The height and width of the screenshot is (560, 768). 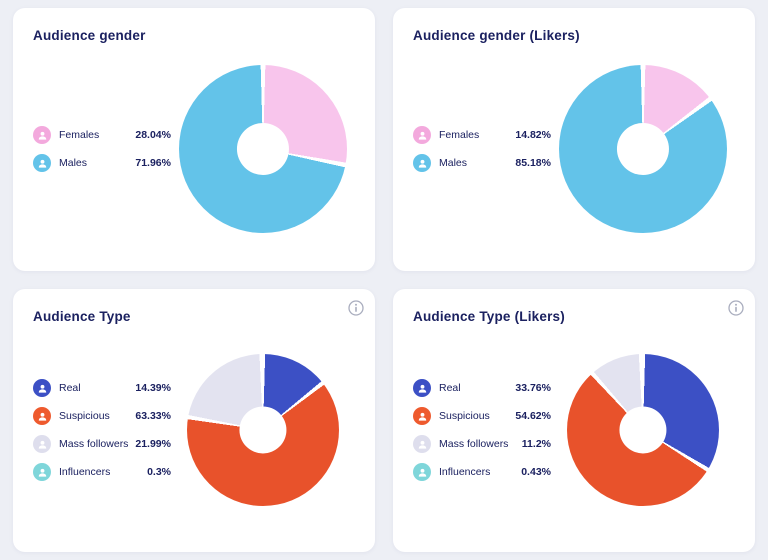 I want to click on card-title: Audience Type, so click(x=82, y=316).